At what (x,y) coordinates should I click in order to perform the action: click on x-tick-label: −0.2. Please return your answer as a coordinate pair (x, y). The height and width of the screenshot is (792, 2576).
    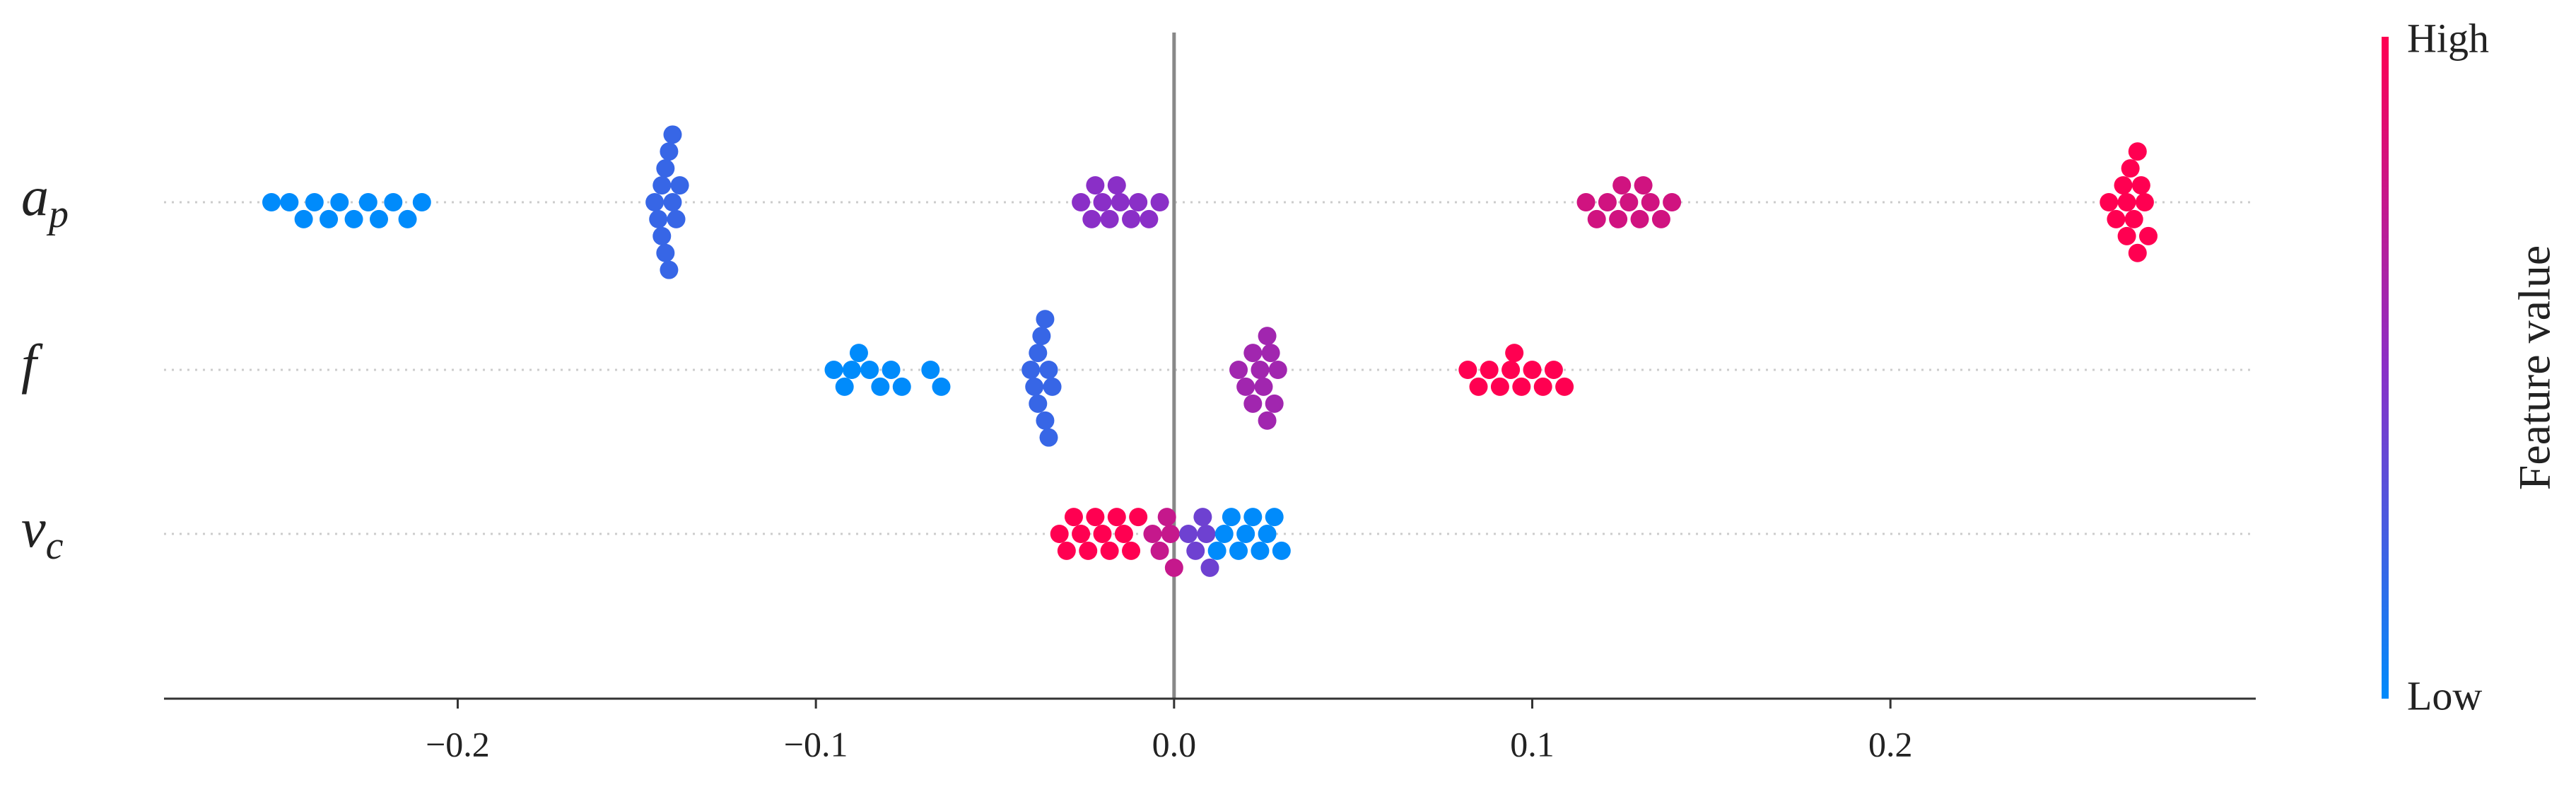
    Looking at the image, I should click on (458, 744).